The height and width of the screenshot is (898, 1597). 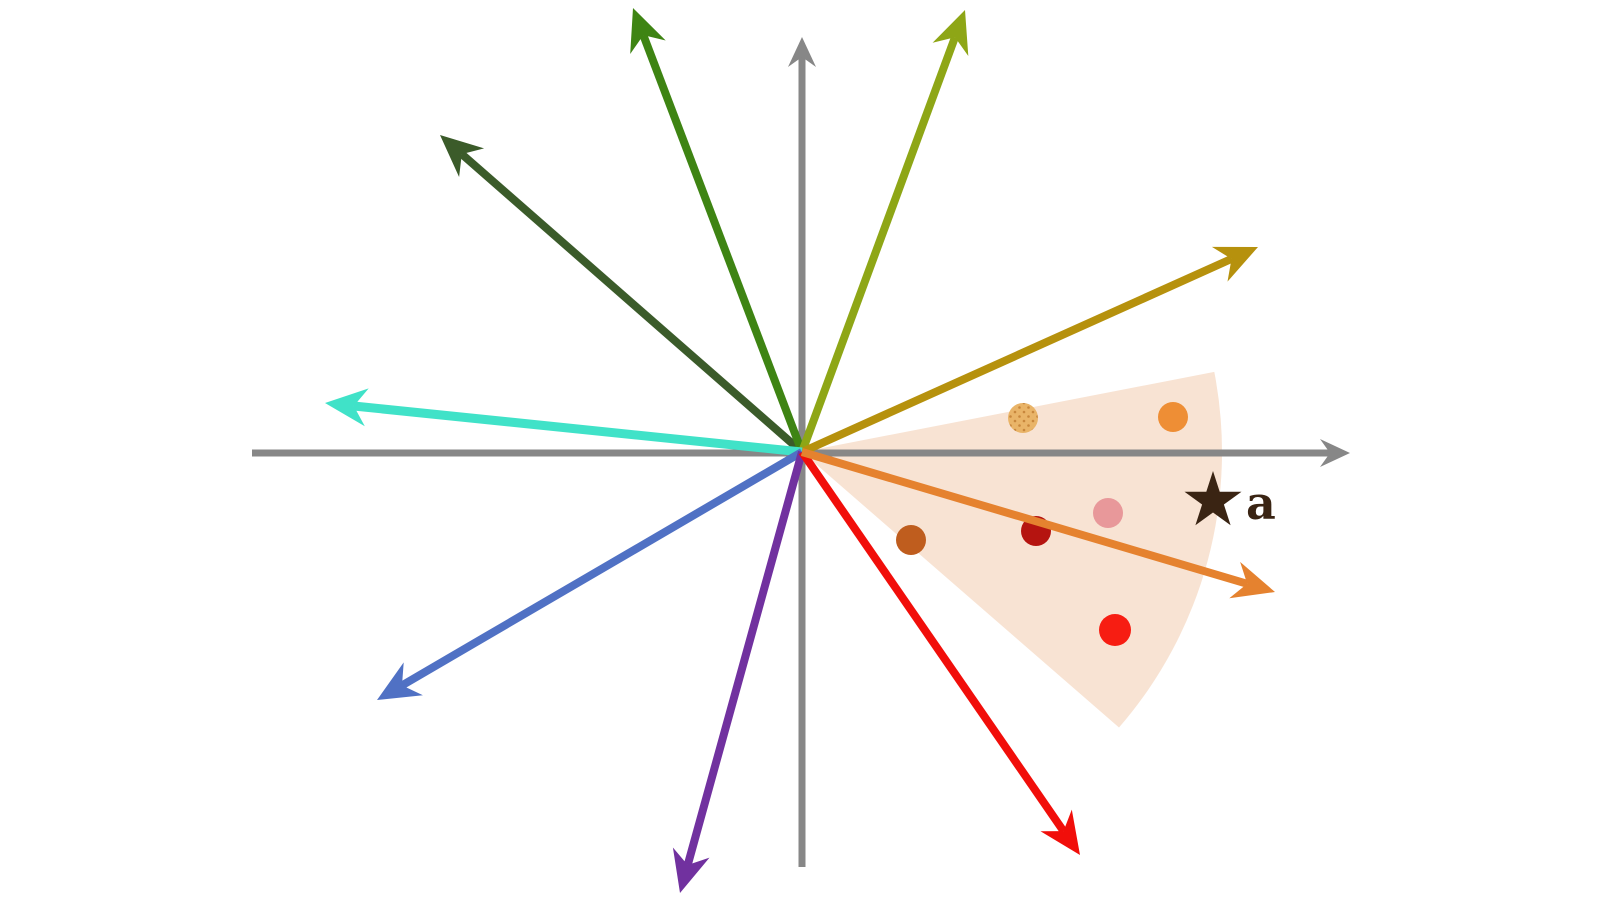 I want to click on yellow-green-vector, so click(x=883, y=232).